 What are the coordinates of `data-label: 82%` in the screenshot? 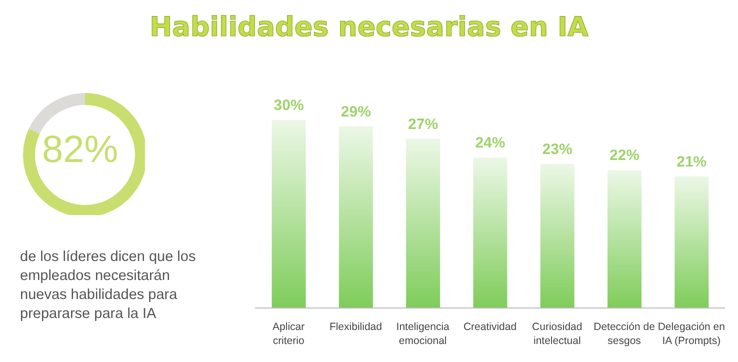 It's located at (80, 150).